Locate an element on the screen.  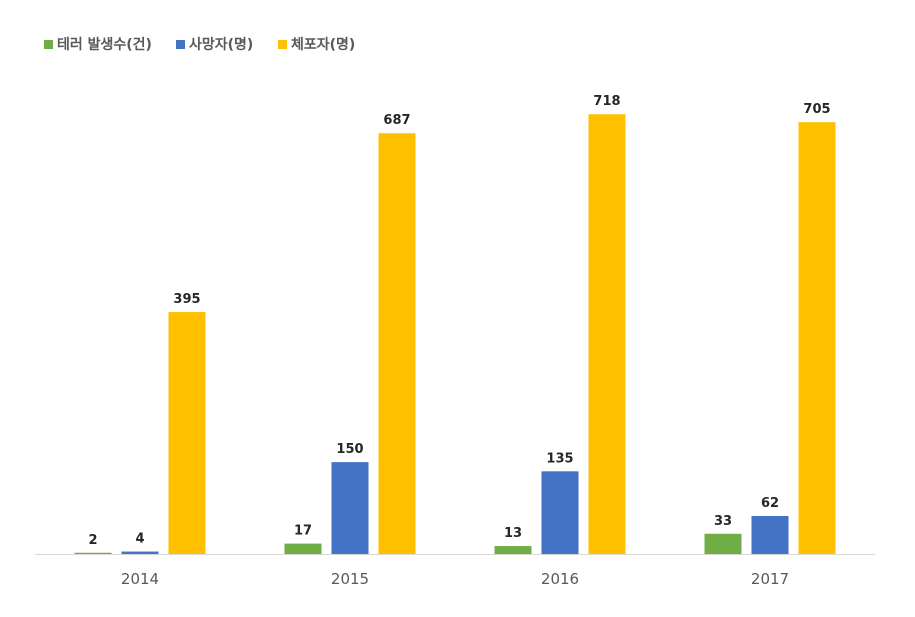
legend: 테러 발생수(건) 사망자(명) 체포자(명) is located at coordinates (199, 44).